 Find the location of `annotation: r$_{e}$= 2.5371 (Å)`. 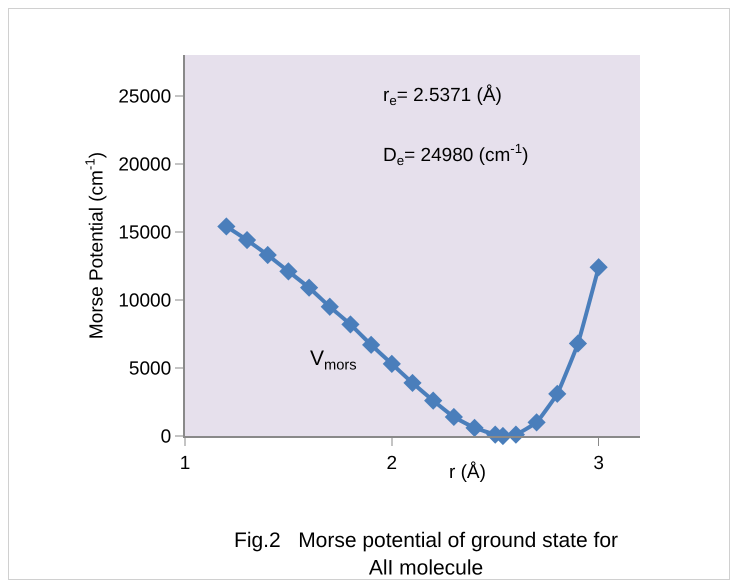

annotation: r$_{e}$= 2.5371 (Å) is located at coordinates (442, 96).